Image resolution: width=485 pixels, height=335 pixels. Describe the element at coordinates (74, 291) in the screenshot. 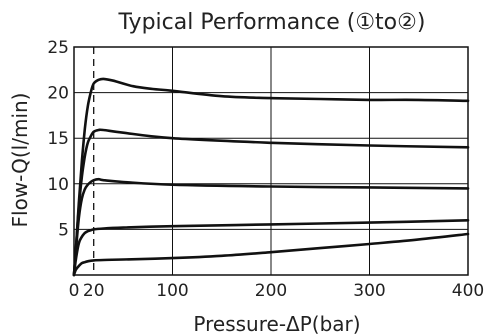

I see `x-tick-label: 0` at that location.